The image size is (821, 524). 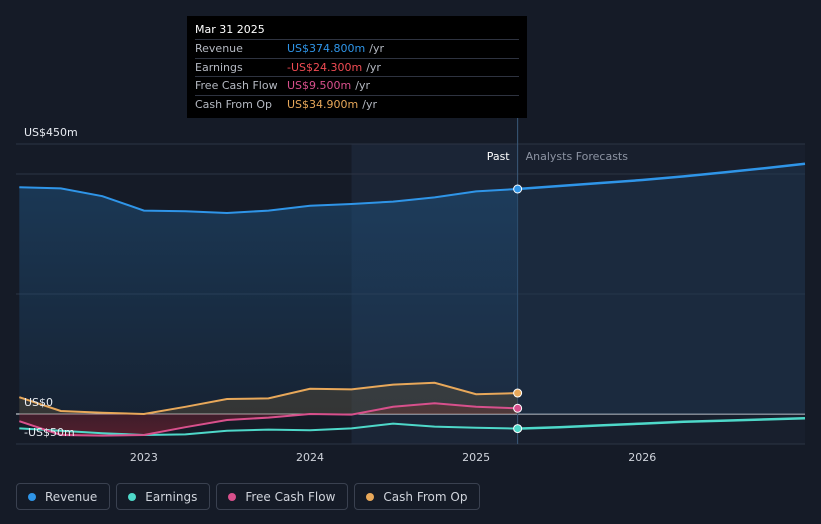 I want to click on x-tick-label: 2026, so click(x=642, y=457).